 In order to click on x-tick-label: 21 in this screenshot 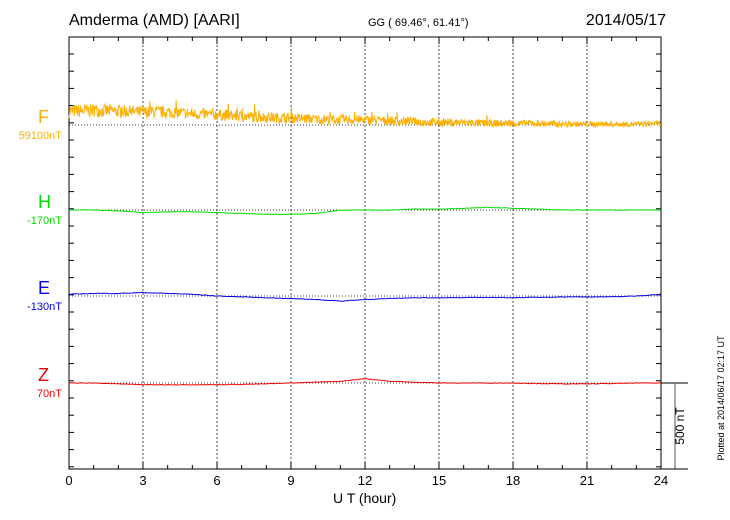, I will do `click(587, 480)`.